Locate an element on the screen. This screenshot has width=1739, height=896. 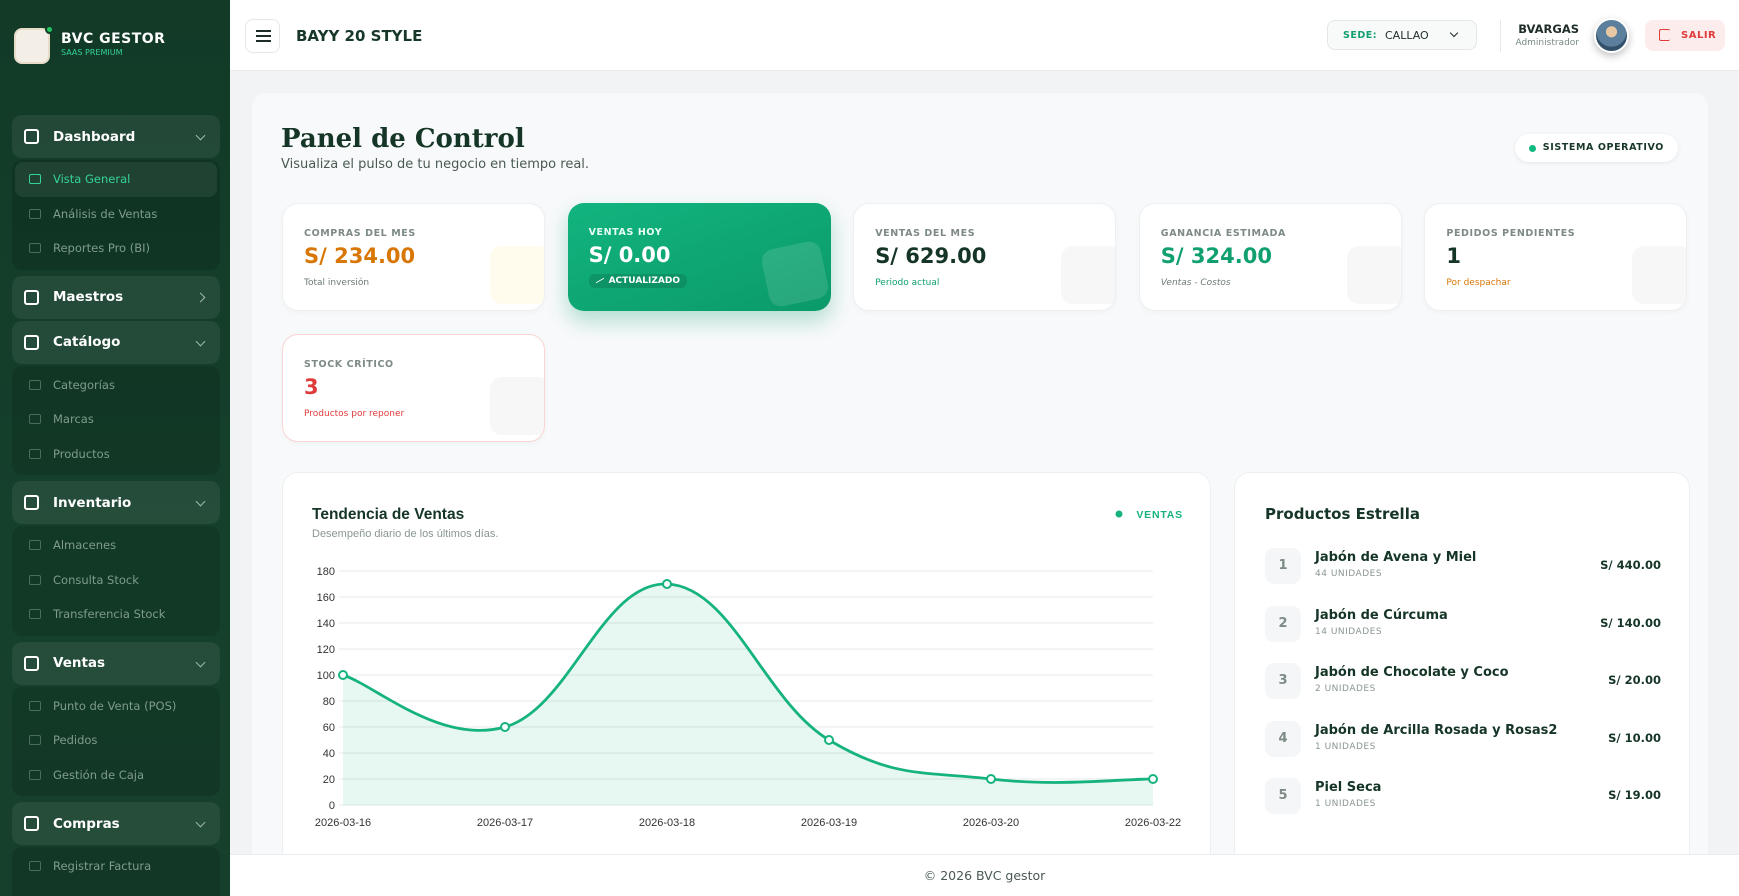
y-tick-label: 160 is located at coordinates (326, 598).